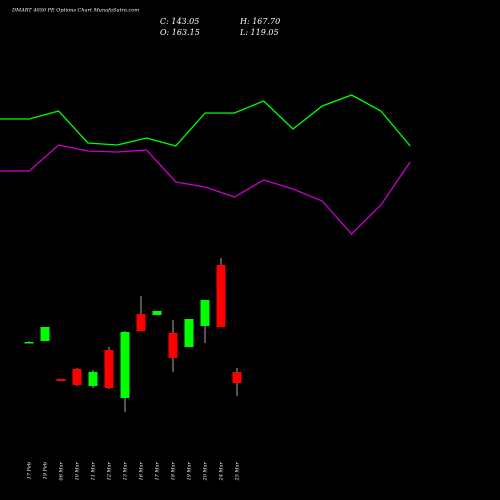 The image size is (500, 500). I want to click on x-tick-label: 11 Mar, so click(94, 470).